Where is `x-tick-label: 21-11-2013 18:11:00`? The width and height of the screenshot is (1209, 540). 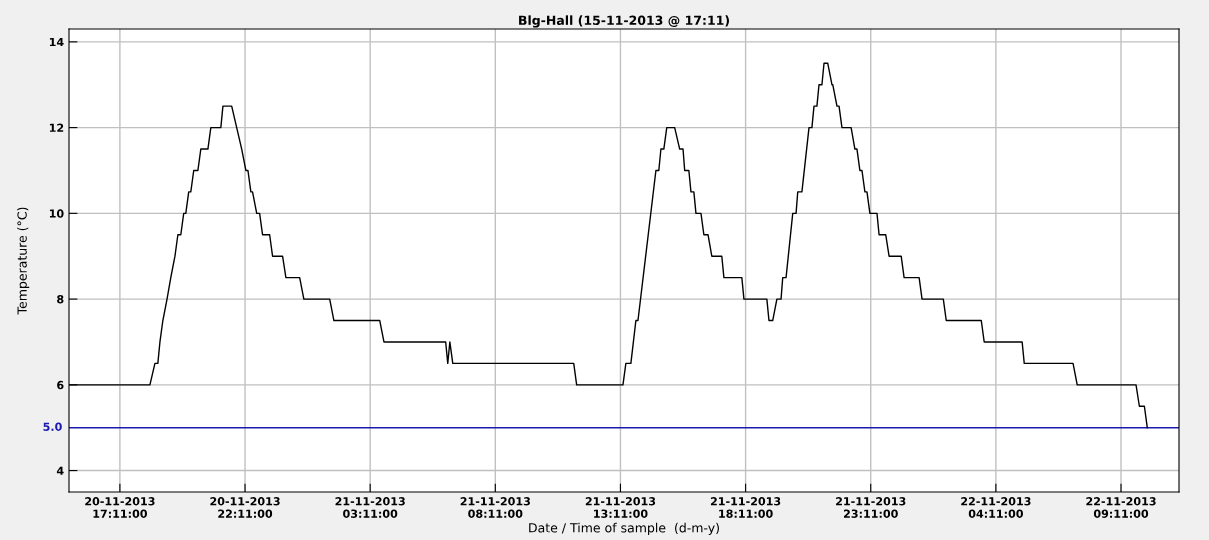
x-tick-label: 21-11-2013 18:11:00 is located at coordinates (745, 507).